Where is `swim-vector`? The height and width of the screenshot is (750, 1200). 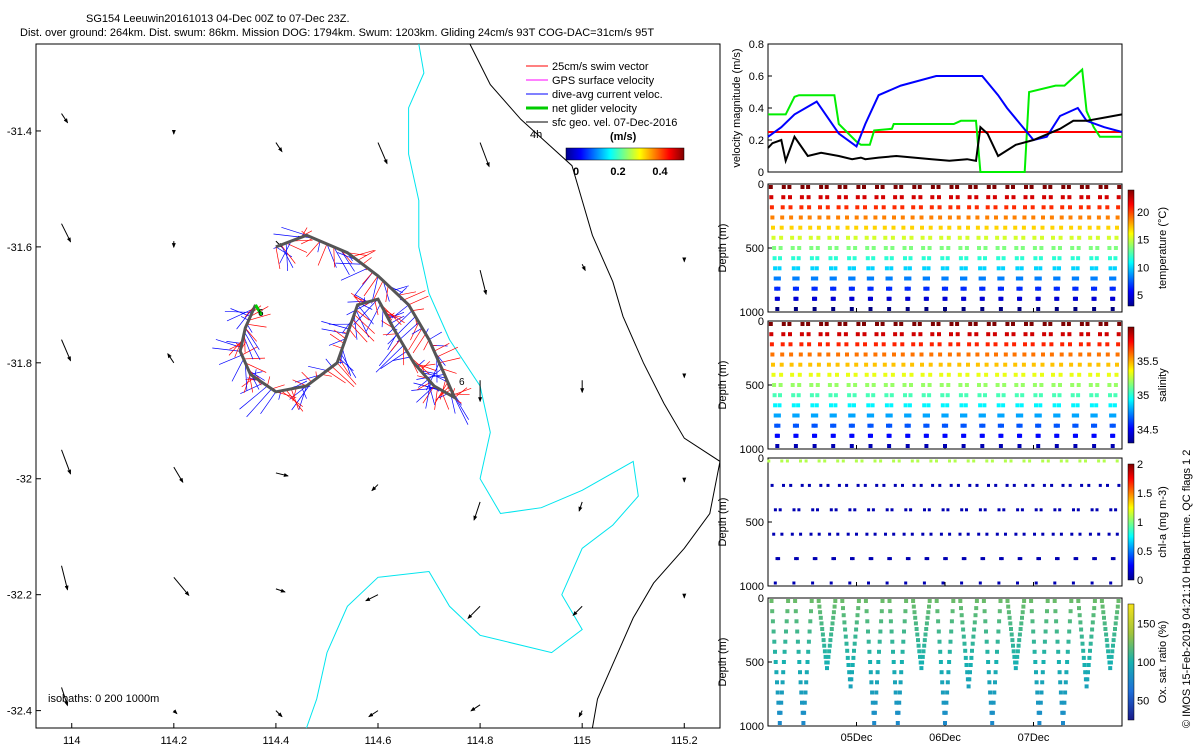
swim-vector is located at coordinates (445, 399).